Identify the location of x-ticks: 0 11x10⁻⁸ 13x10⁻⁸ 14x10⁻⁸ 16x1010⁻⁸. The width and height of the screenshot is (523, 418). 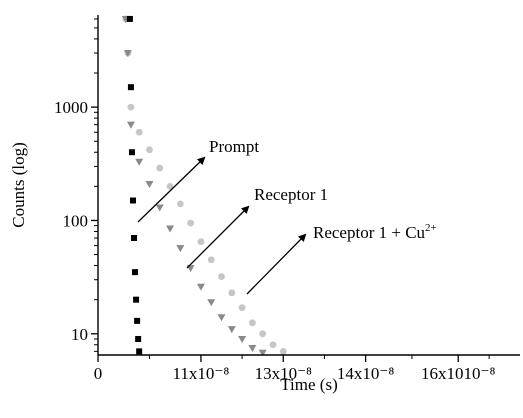
(295, 369).